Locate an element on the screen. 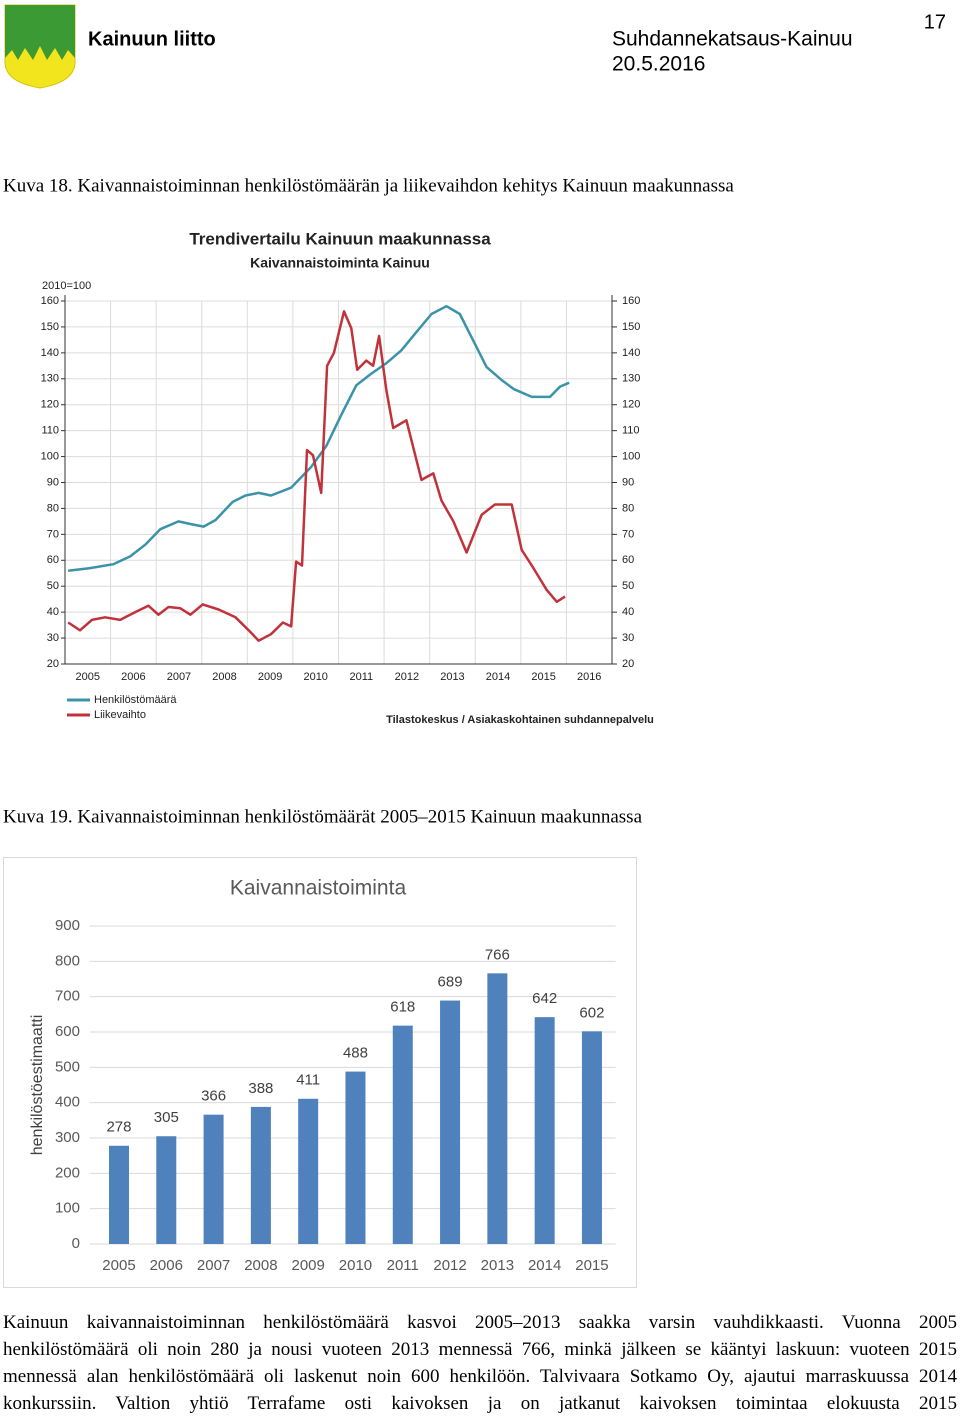 The width and height of the screenshot is (960, 1417). y-tick-label: 90 is located at coordinates (53, 482).